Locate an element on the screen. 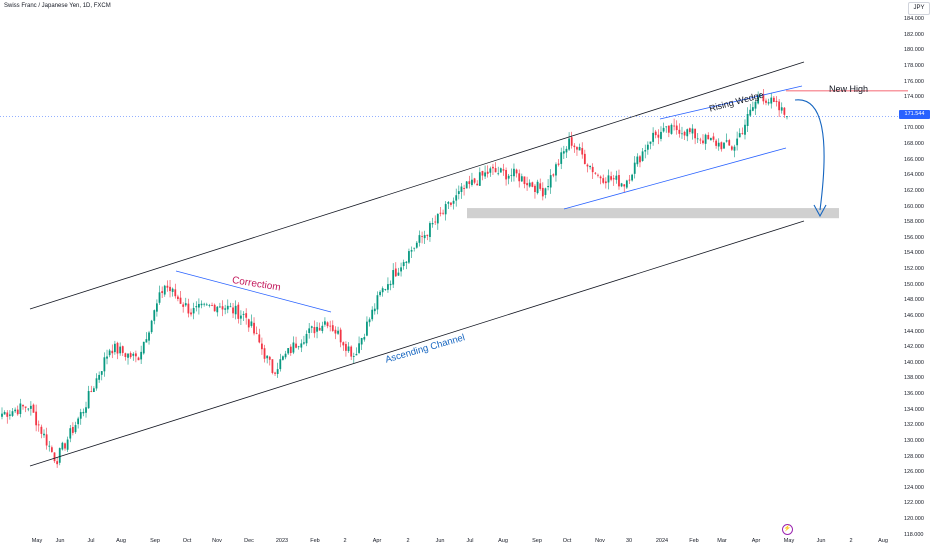 Image resolution: width=932 pixels, height=550 pixels. time-tick-label: Mar is located at coordinates (722, 541).